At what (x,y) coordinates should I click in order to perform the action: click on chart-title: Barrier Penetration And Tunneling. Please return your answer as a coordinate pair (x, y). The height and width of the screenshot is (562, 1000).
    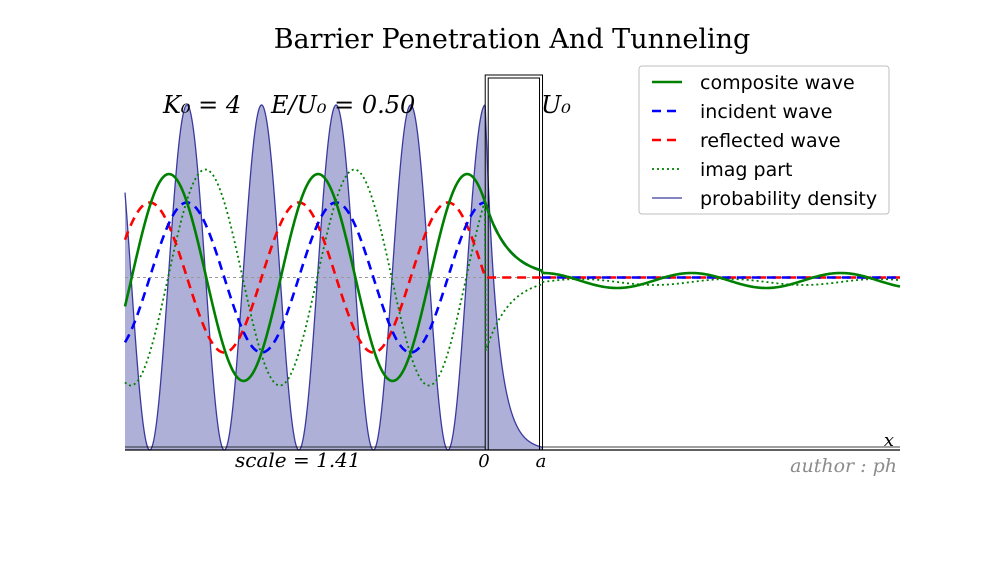
    Looking at the image, I should click on (512, 39).